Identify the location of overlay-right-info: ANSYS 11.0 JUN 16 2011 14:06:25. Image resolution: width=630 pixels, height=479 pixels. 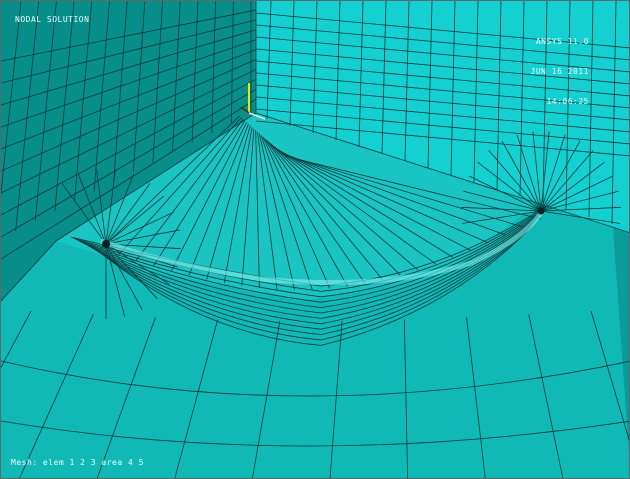
(560, 72).